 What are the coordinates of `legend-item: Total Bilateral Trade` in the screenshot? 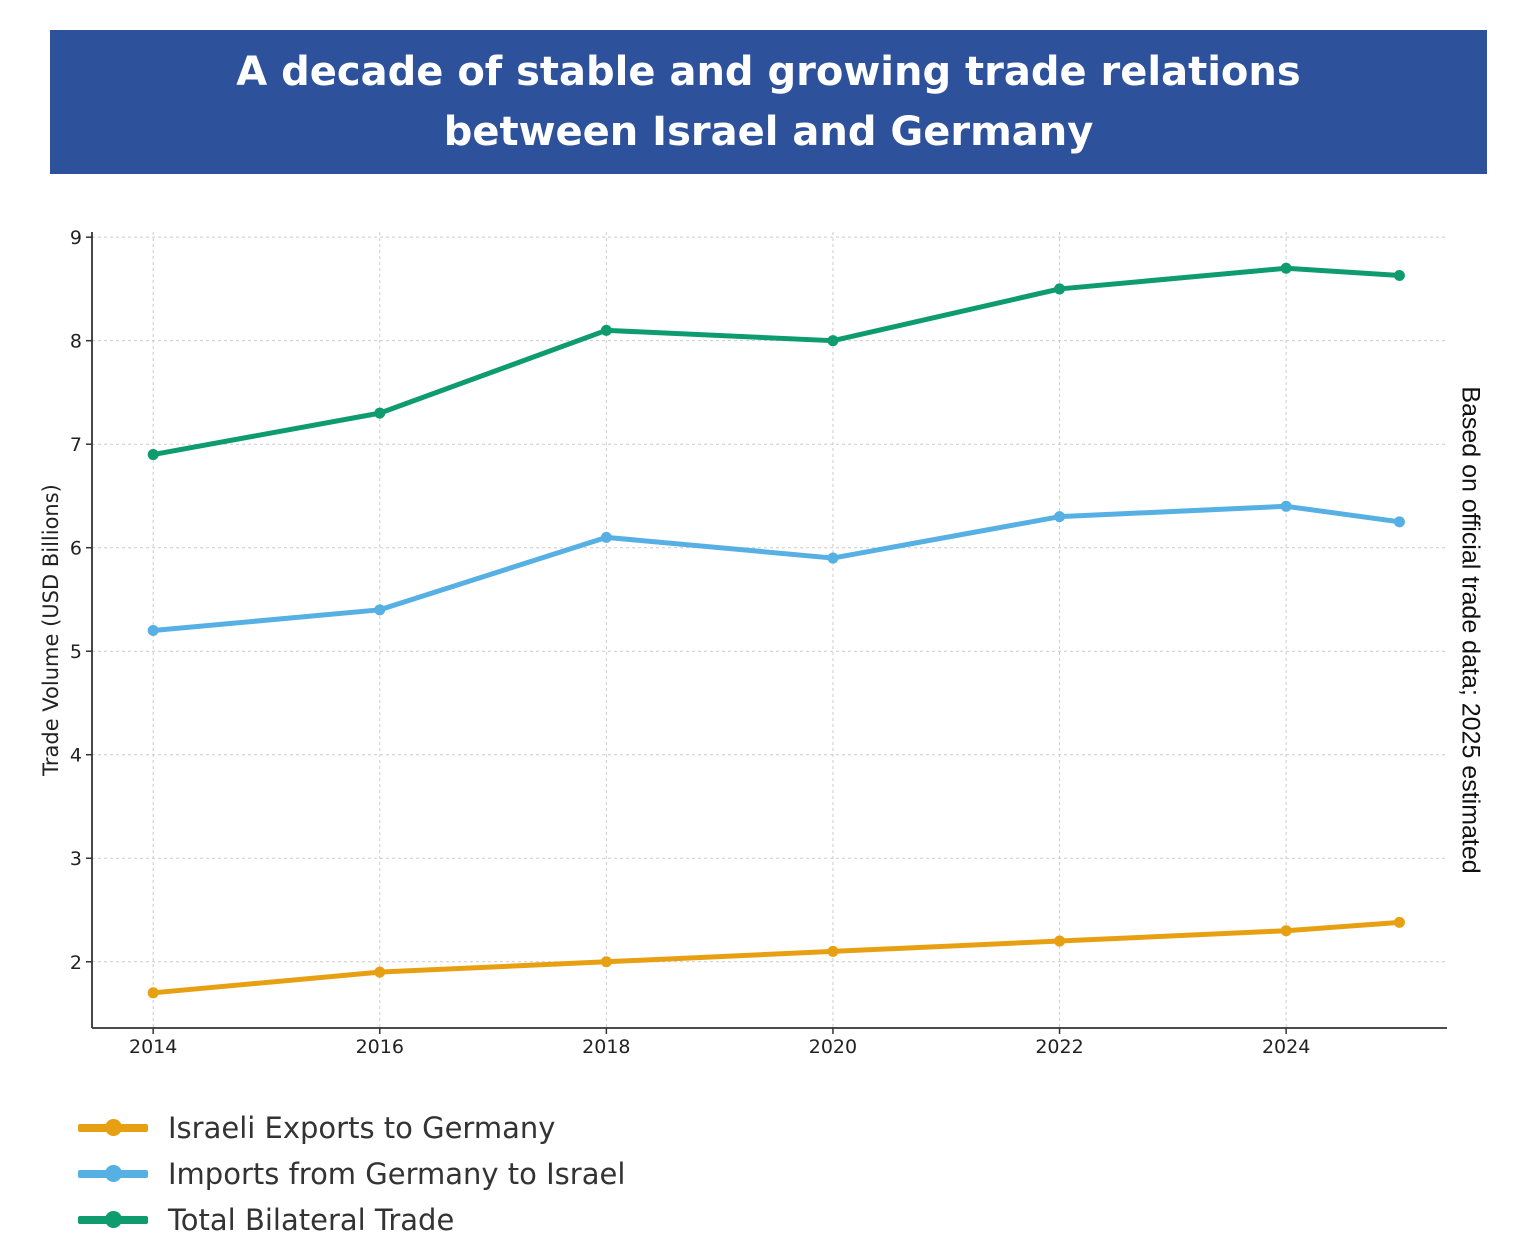 It's located at (351, 1220).